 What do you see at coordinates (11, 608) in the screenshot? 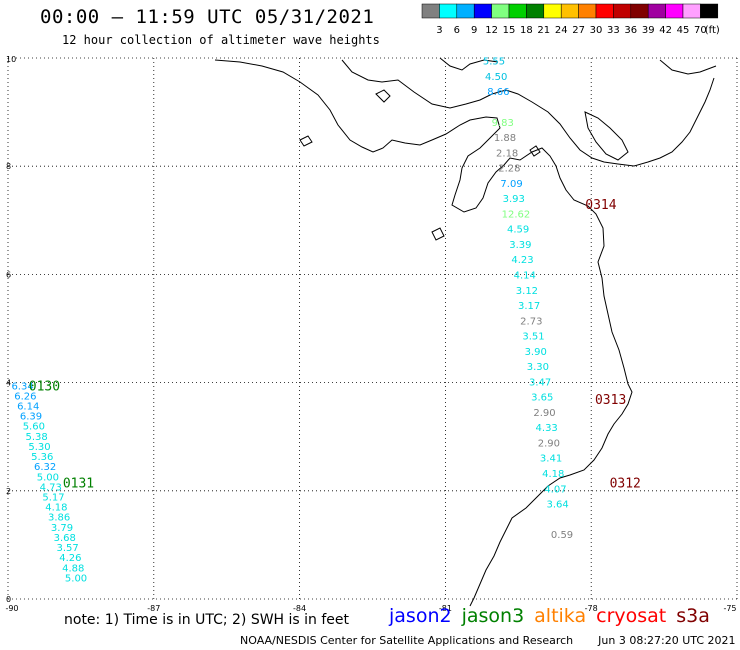
I see `lon-tick-label: -90` at bounding box center [11, 608].